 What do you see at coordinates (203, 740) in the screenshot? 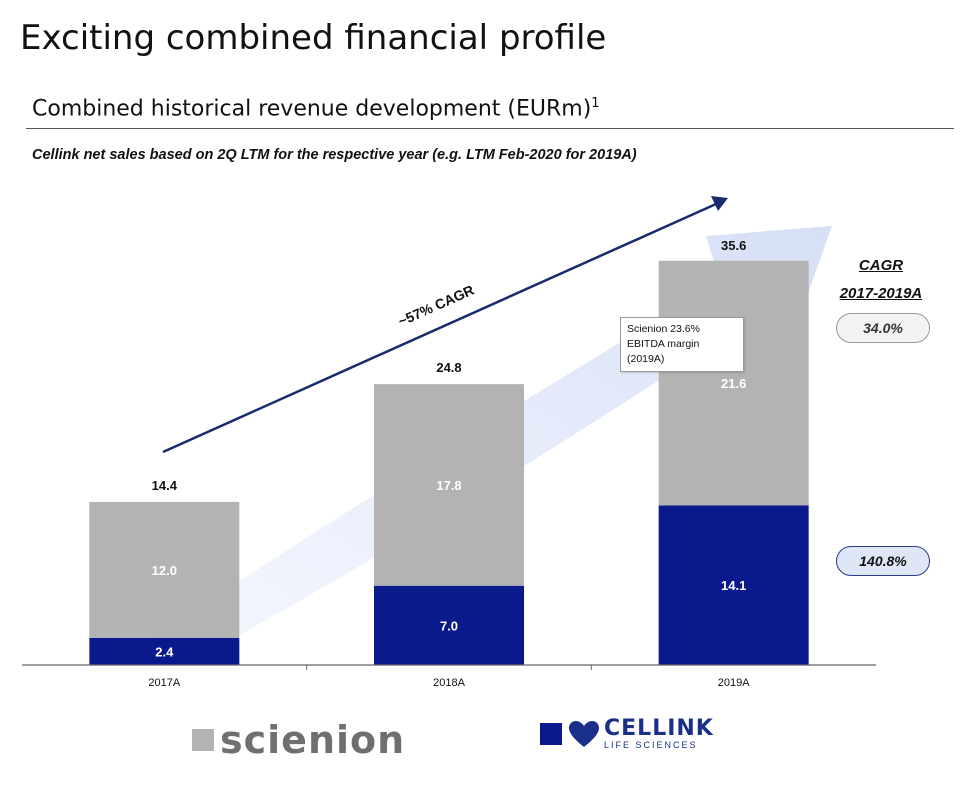
I see `legend-swatch-scienion` at bounding box center [203, 740].